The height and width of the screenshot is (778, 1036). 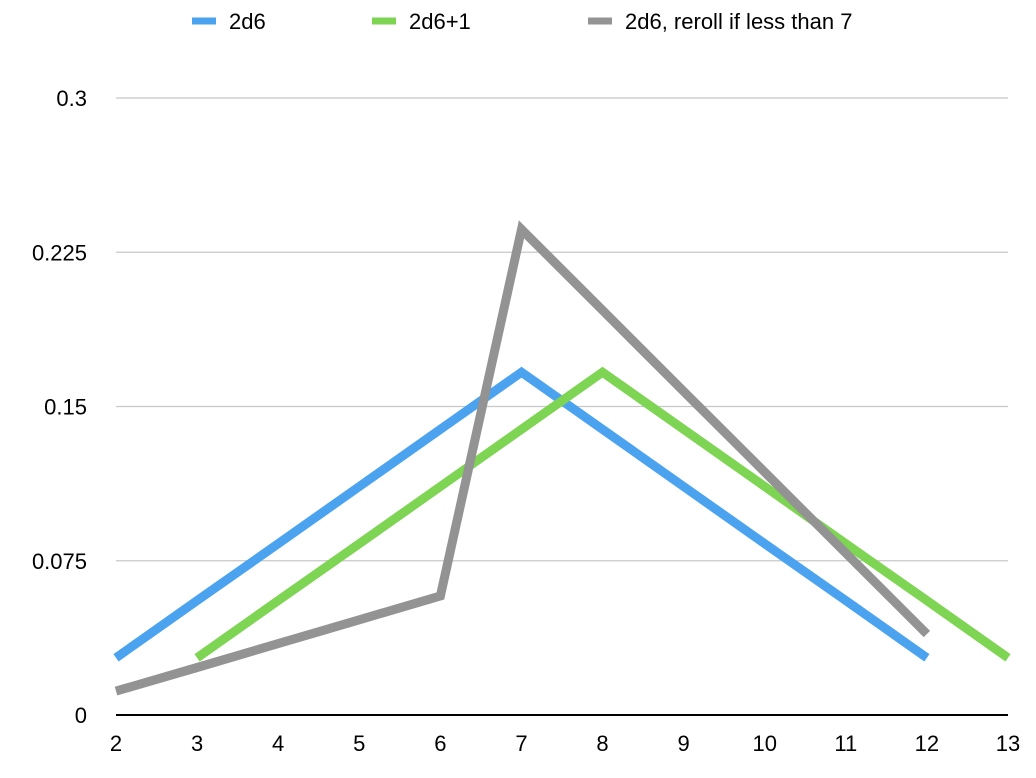 What do you see at coordinates (927, 743) in the screenshot?
I see `x-tick-label: 12` at bounding box center [927, 743].